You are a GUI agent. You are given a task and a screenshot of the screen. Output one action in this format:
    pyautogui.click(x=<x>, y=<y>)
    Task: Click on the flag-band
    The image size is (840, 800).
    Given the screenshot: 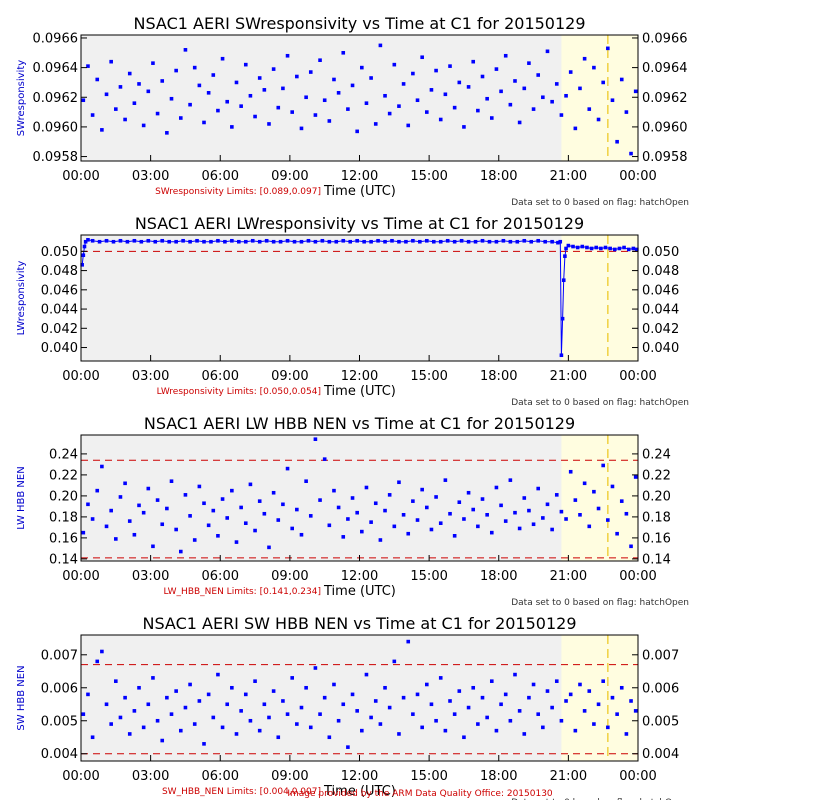 What is the action you would take?
    pyautogui.click(x=599, y=498)
    